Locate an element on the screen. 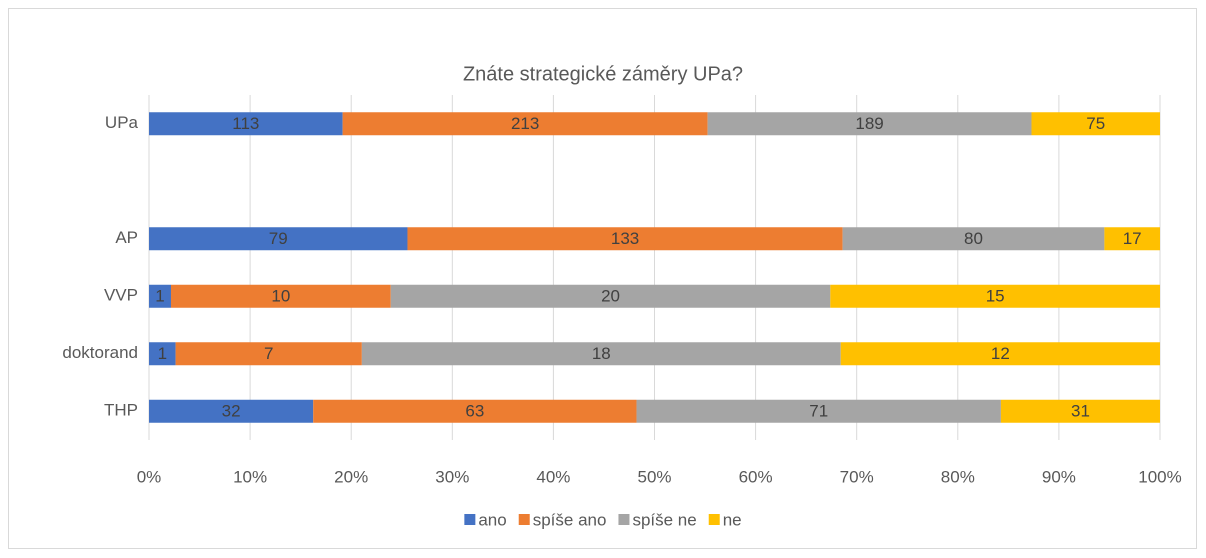 The height and width of the screenshot is (558, 1206). data-label: 113 is located at coordinates (245, 123).